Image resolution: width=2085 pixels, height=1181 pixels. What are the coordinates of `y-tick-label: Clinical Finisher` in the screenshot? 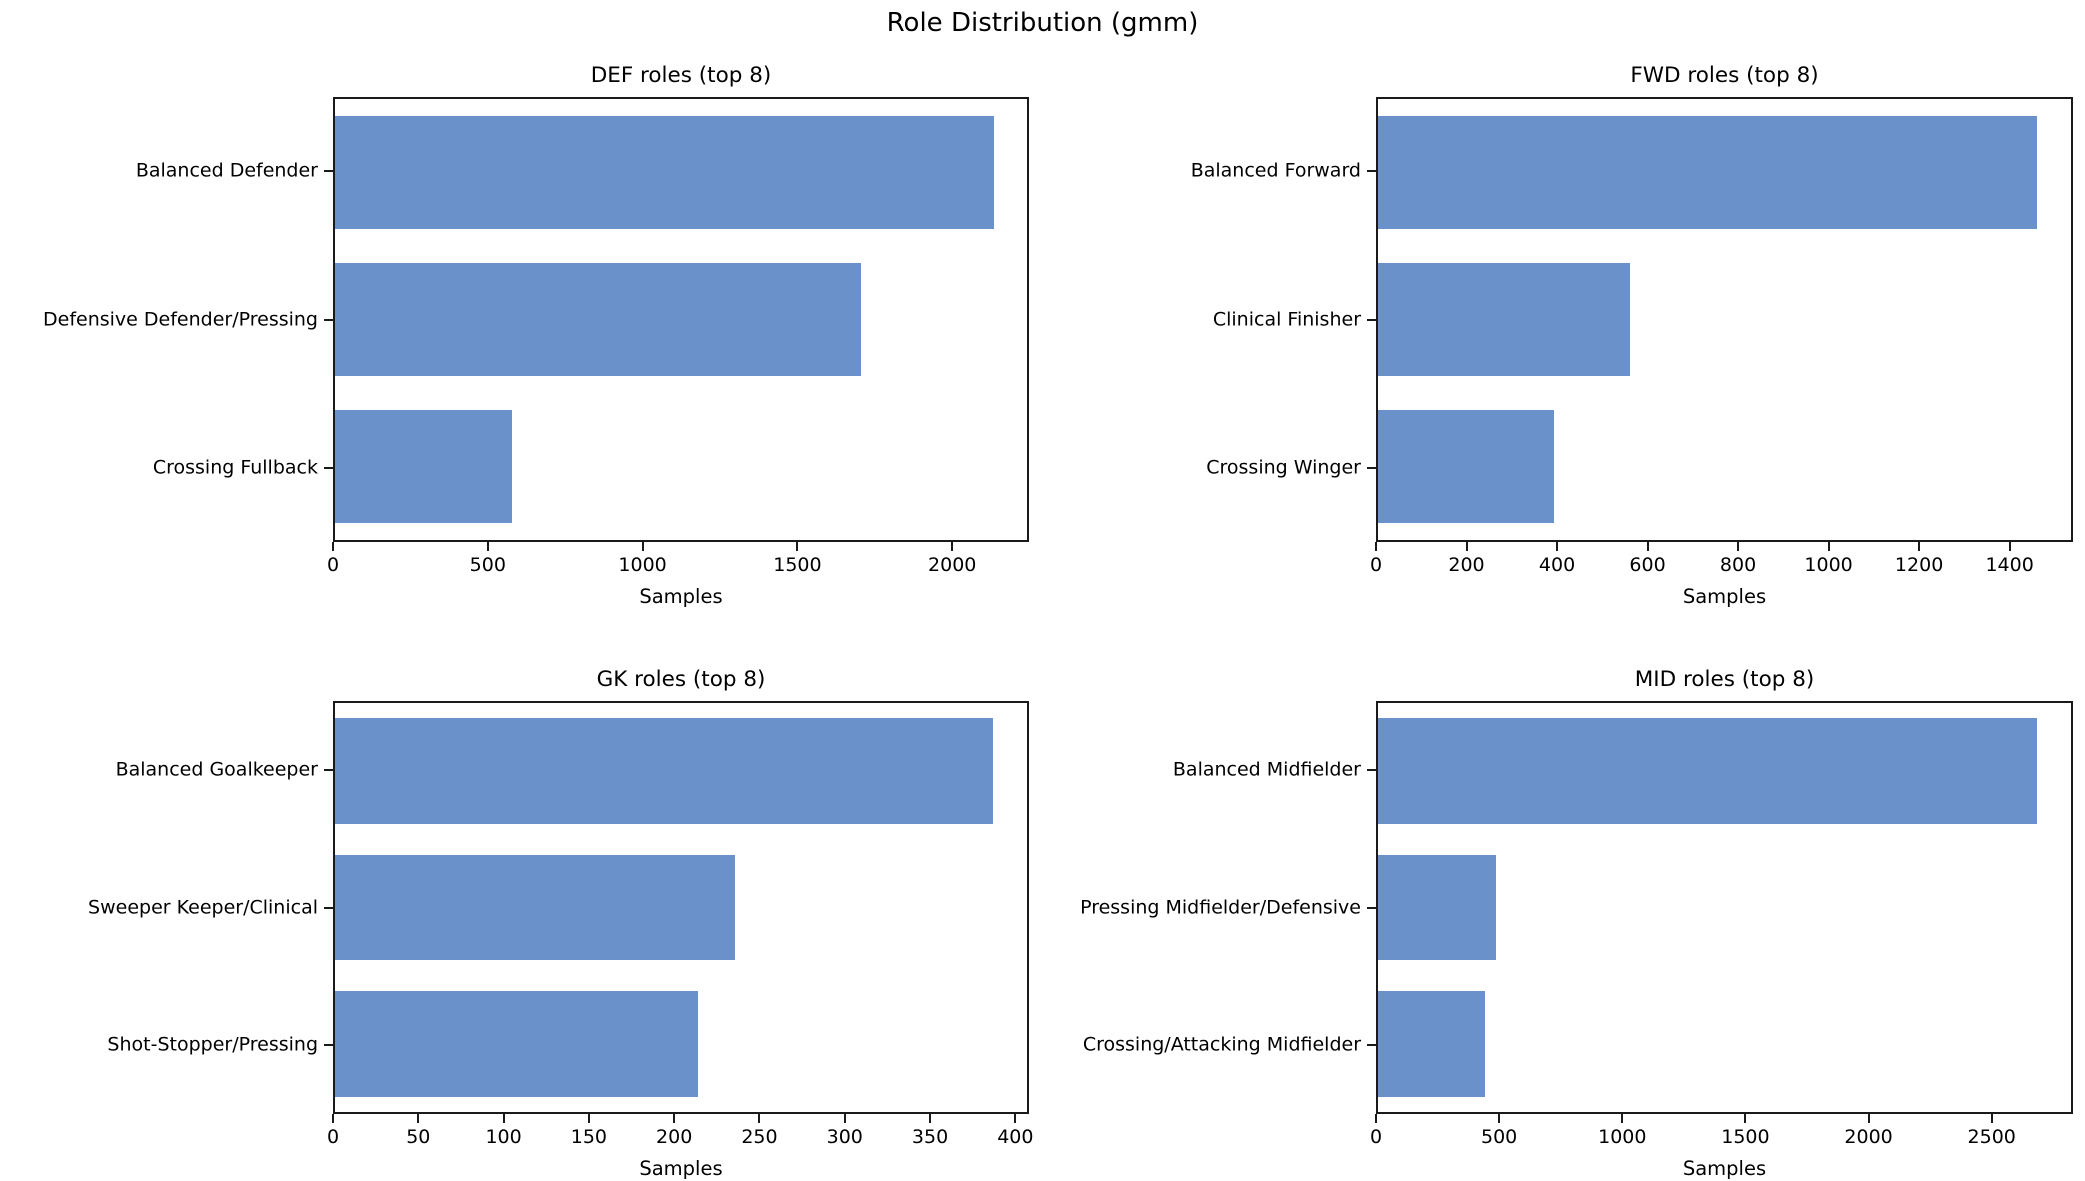 It's located at (1286, 319).